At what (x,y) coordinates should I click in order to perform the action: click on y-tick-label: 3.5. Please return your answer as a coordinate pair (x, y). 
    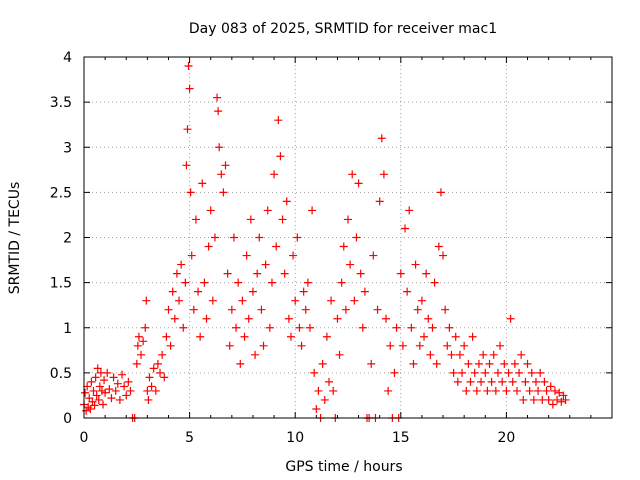
    Looking at the image, I should click on (61, 103).